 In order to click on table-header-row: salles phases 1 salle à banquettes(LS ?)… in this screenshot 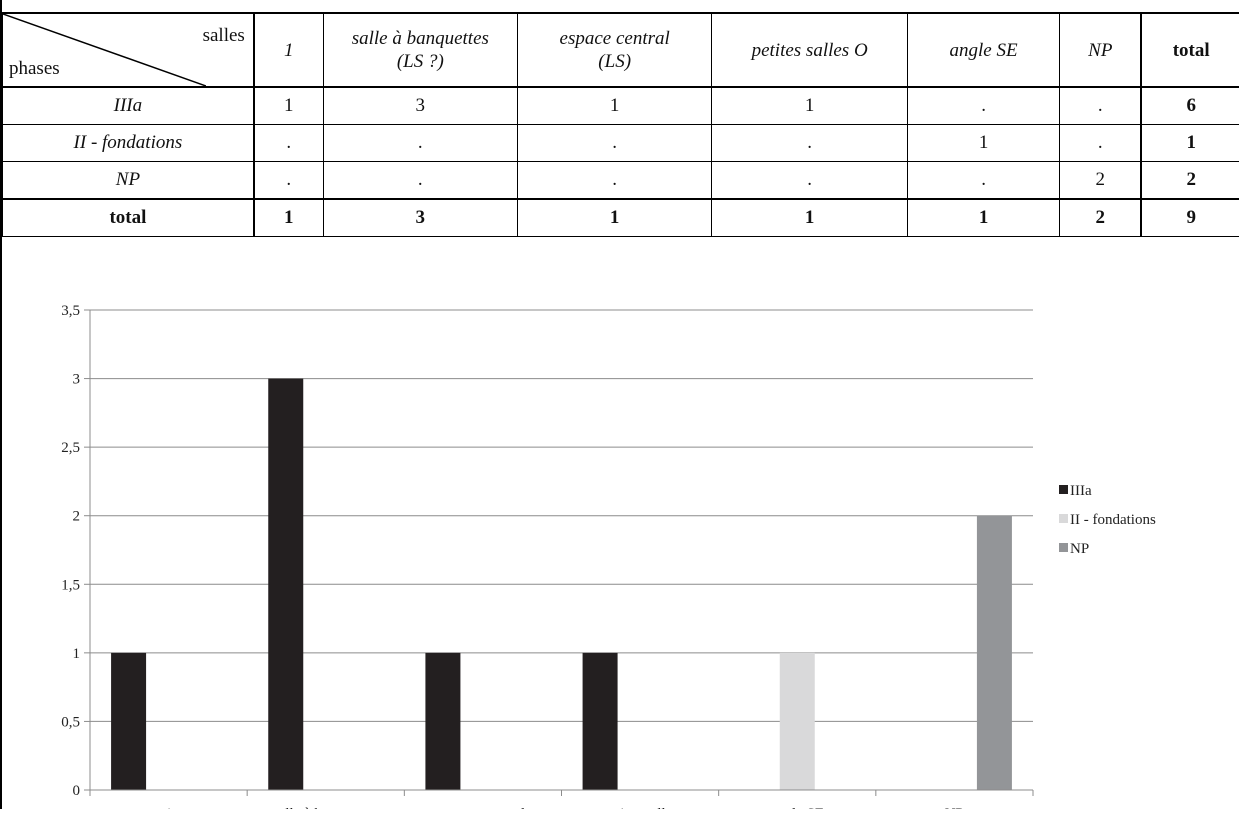, I will do `click(621, 50)`.